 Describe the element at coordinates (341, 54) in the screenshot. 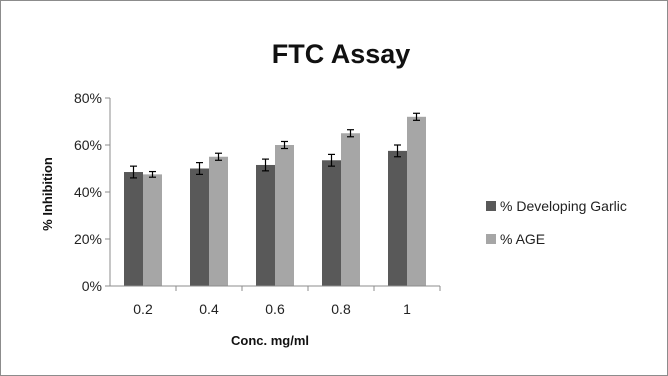

I see `chart-title: FTC Assay` at that location.